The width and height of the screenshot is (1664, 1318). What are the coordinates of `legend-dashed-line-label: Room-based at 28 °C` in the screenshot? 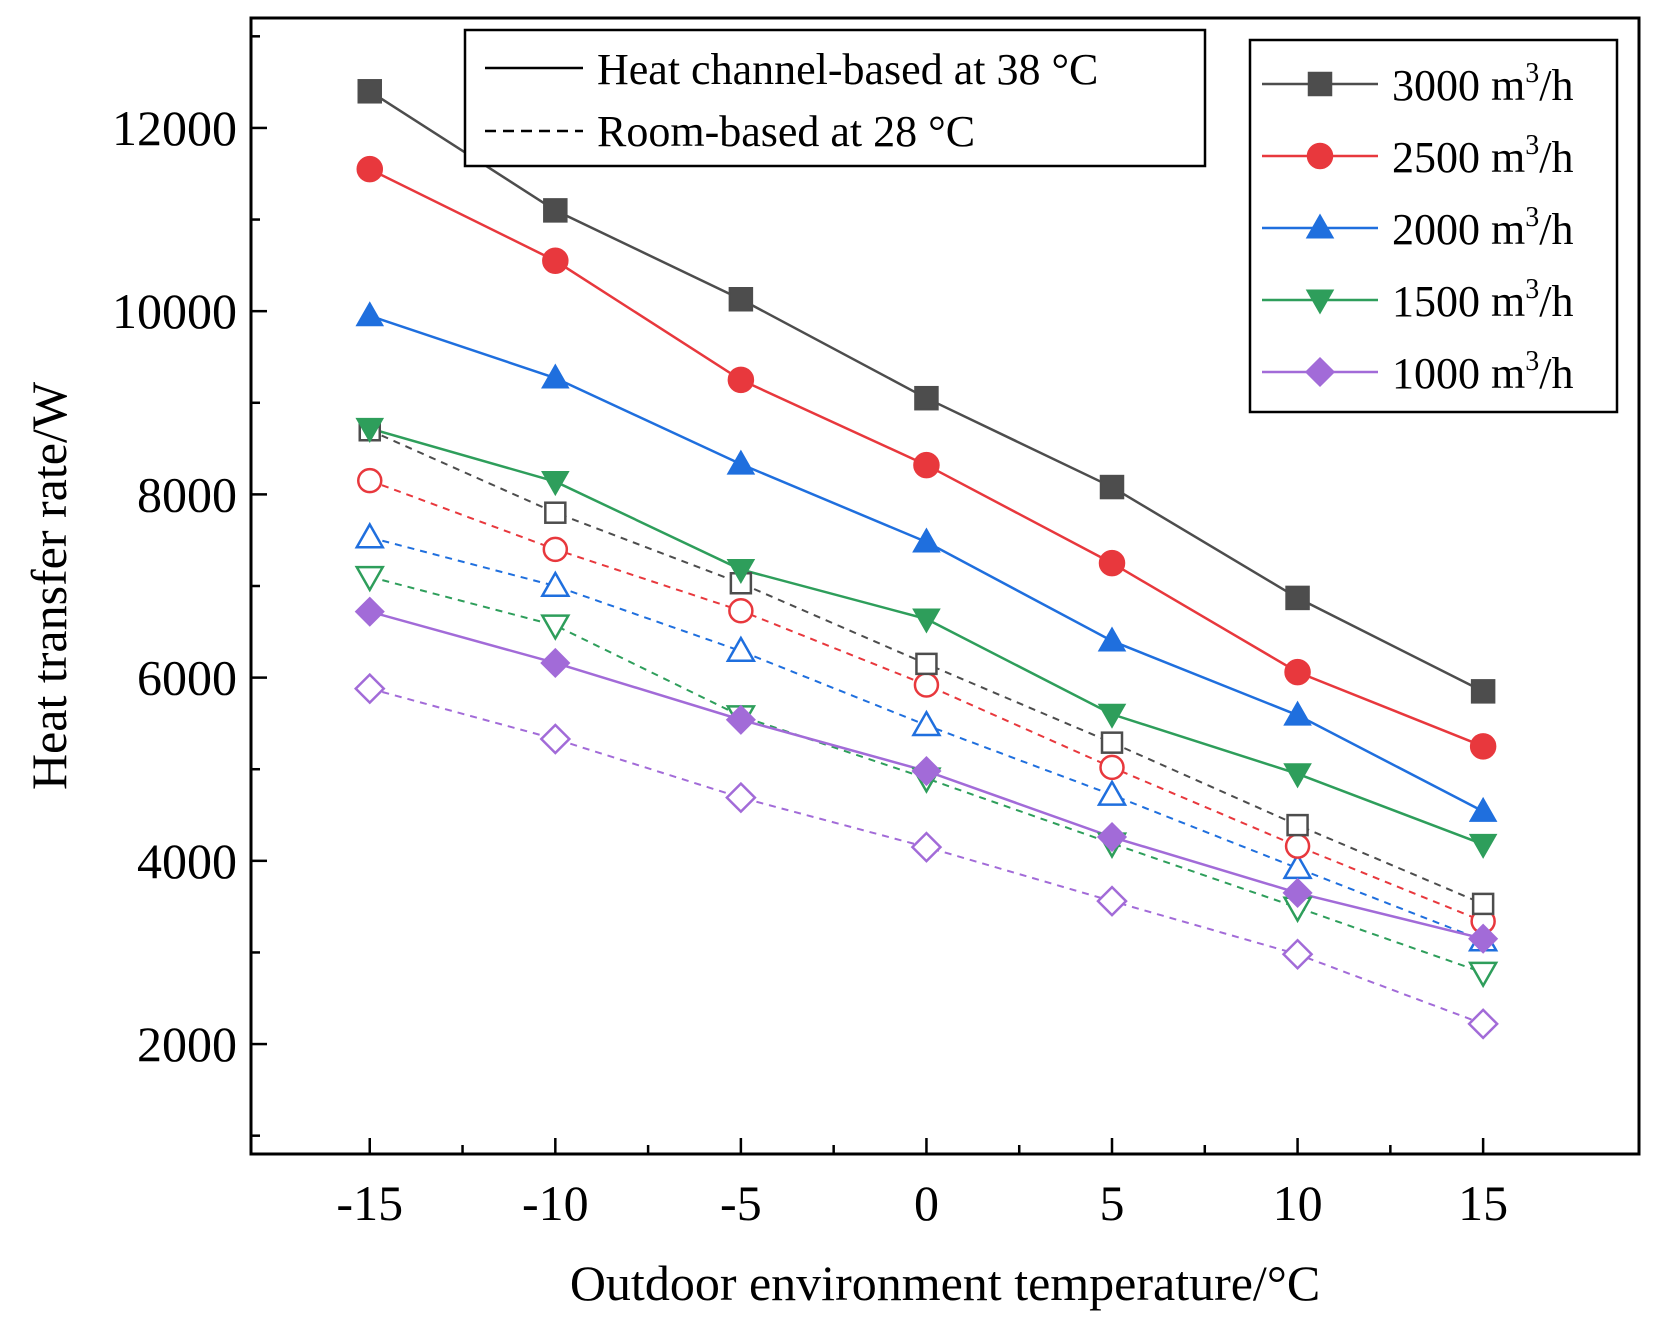 It's located at (786, 131).